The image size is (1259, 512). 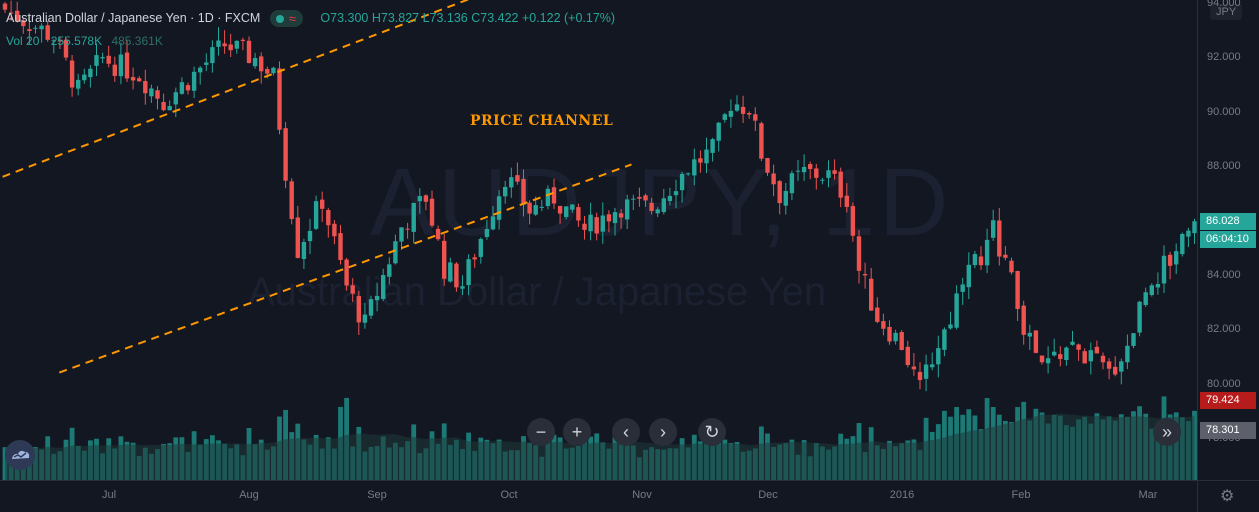 What do you see at coordinates (1226, 12) in the screenshot?
I see `currency-badge: JPY` at bounding box center [1226, 12].